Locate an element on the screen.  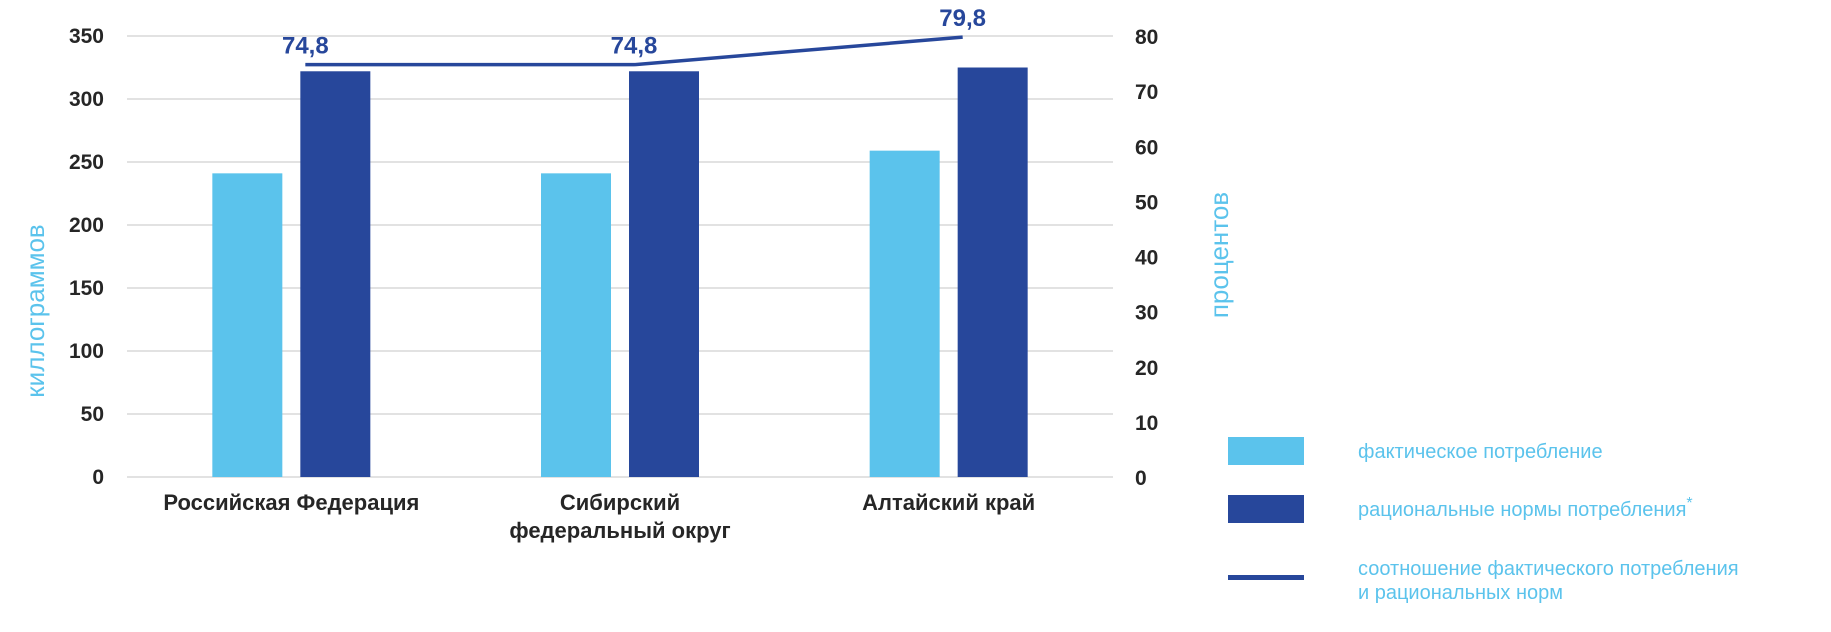
right-tick-label: 40 is located at coordinates (1146, 258).